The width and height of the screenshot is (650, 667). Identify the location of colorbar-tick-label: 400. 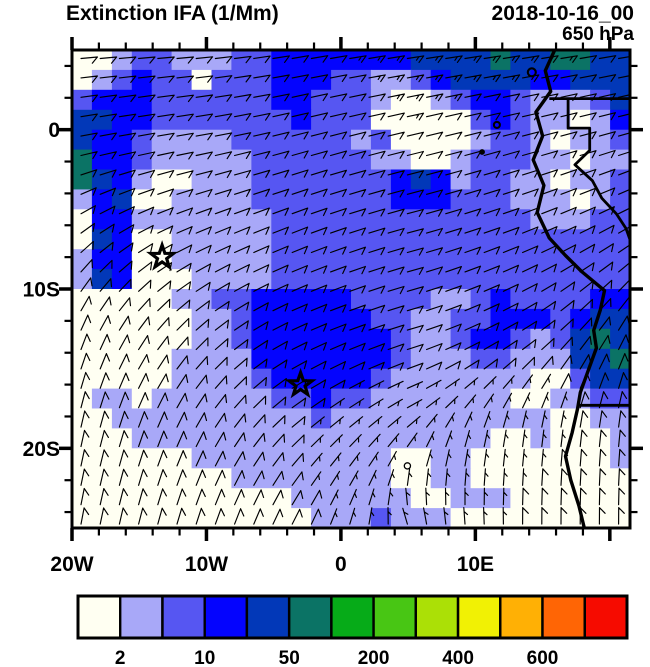
(458, 657).